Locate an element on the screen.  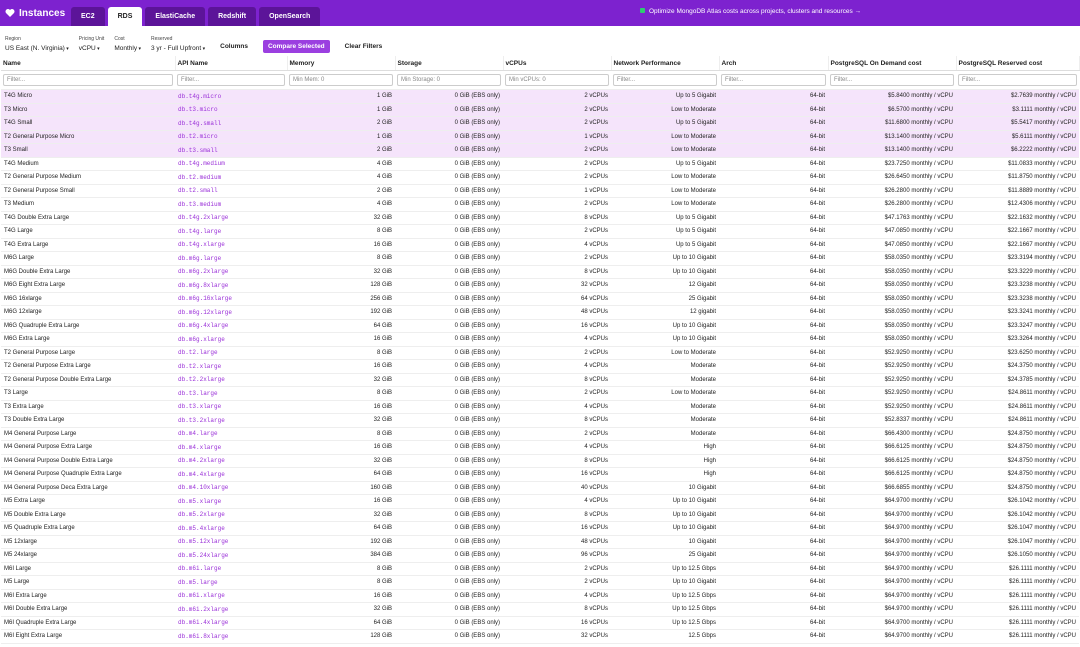
column-header: Arch is located at coordinates (774, 63).